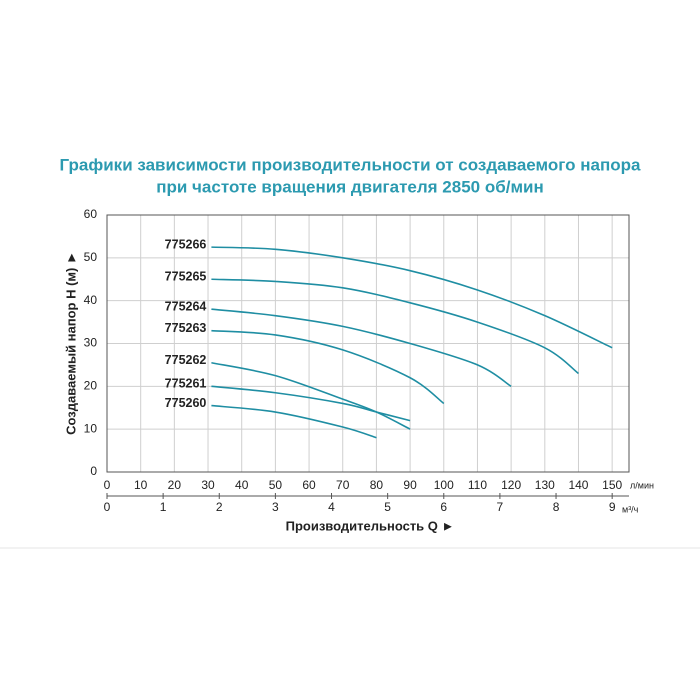 This screenshot has width=700, height=700. Describe the element at coordinates (444, 485) in the screenshot. I see `x-tick-label: 100` at that location.